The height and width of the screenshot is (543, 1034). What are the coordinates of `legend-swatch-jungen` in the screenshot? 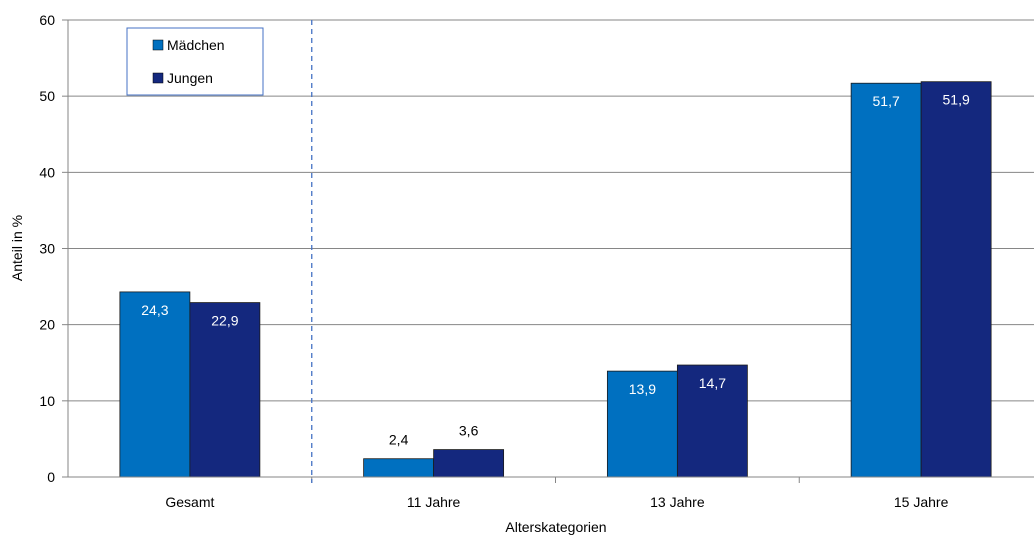 It's located at (158, 78).